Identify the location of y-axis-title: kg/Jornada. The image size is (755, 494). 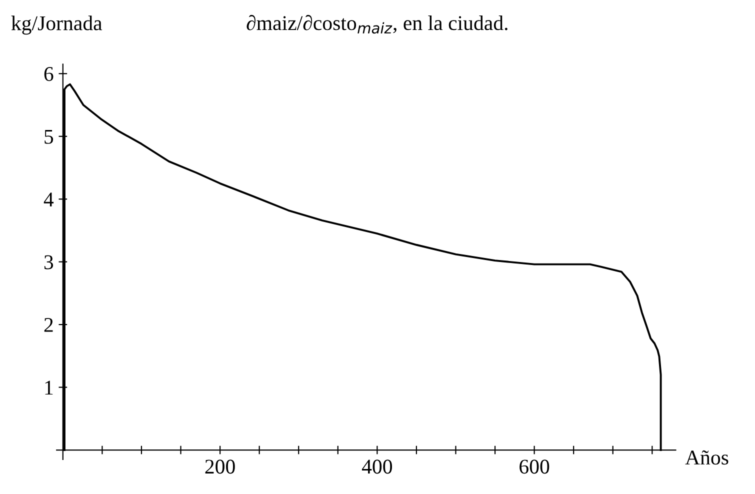
(56, 25).